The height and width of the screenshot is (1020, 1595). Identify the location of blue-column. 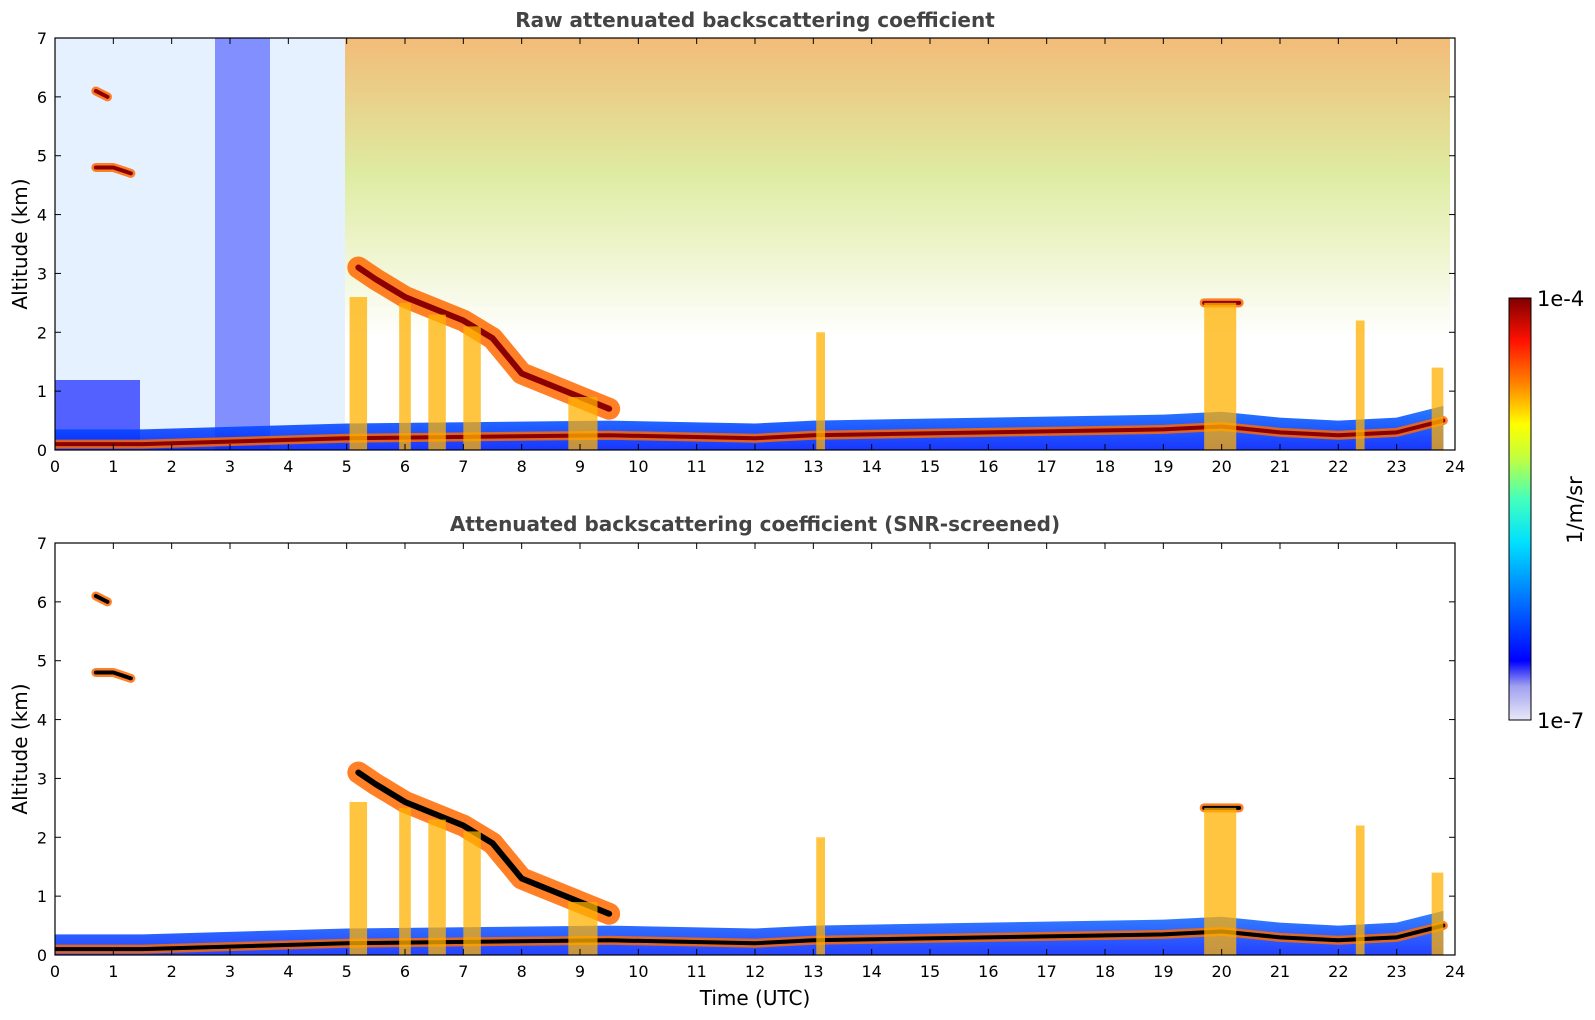
(242, 244).